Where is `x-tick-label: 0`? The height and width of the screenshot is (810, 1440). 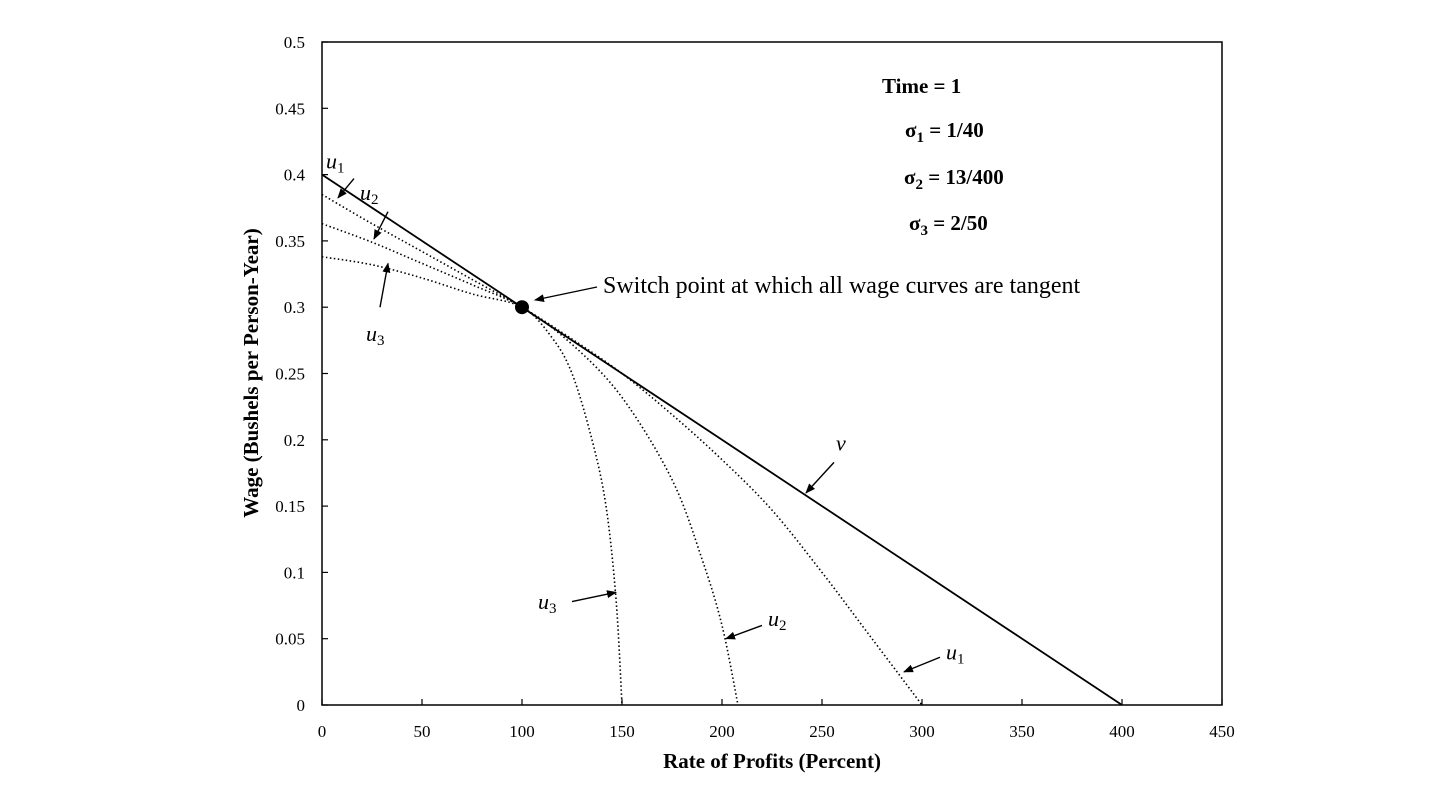
x-tick-label: 0 is located at coordinates (322, 731).